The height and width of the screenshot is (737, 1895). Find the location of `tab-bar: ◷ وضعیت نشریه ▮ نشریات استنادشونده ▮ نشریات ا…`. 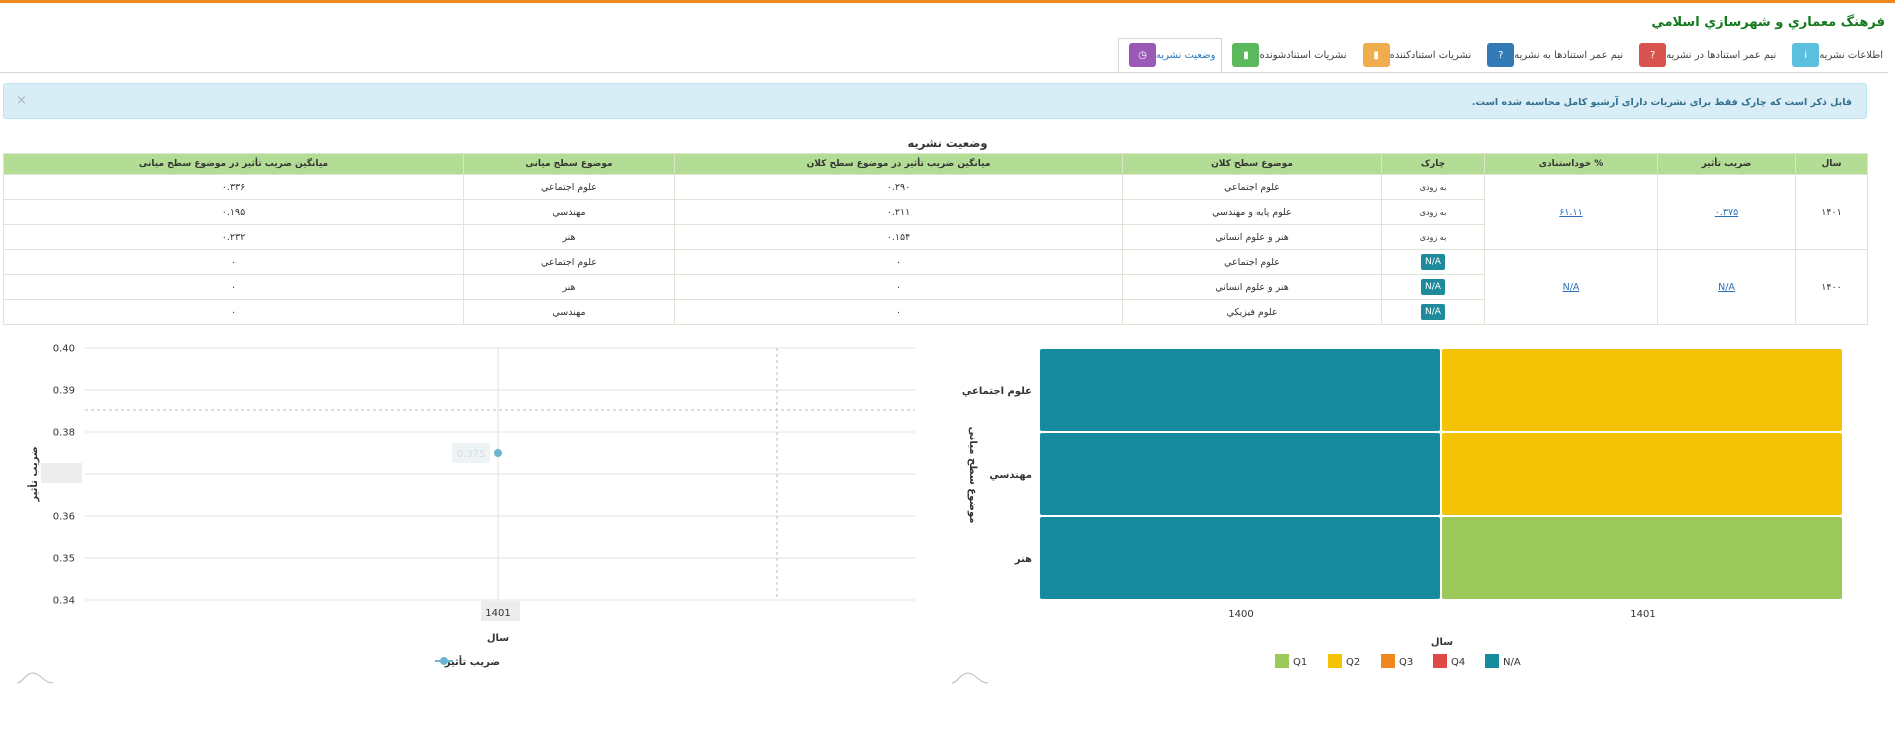

tab-bar: ◷ وضعیت نشریه ▮ نشریات استنادشونده ▮ نشریات ا… is located at coordinates (1503, 55).